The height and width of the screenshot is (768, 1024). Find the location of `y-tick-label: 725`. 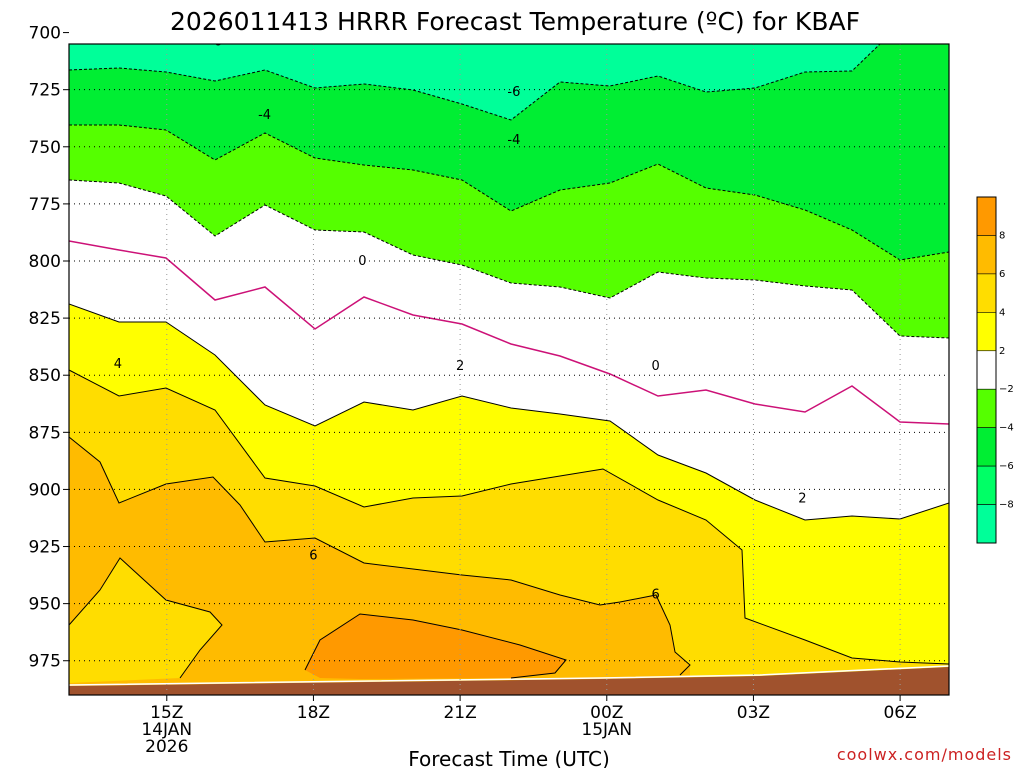

y-tick-label: 725 is located at coordinates (45, 91).